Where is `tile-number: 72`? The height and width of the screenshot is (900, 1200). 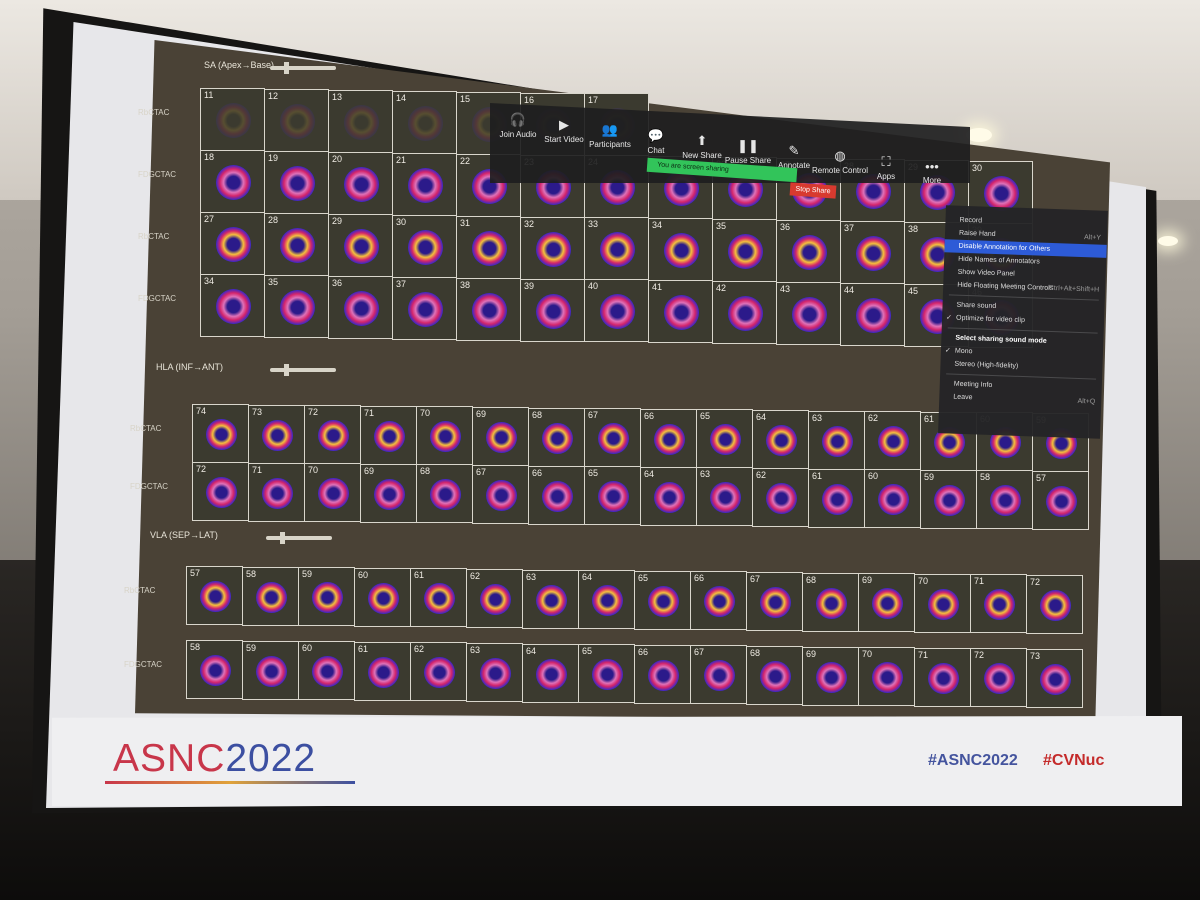 tile-number: 72 is located at coordinates (1035, 582).